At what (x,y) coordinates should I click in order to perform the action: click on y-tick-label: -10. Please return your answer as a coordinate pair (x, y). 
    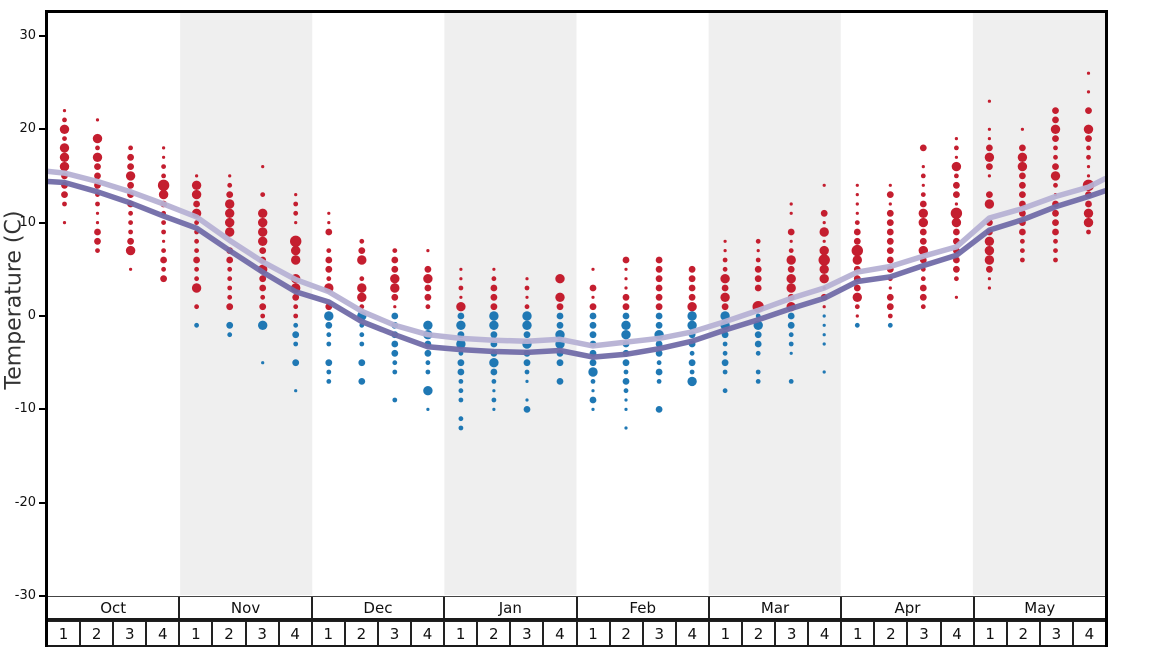
    Looking at the image, I should click on (25, 409).